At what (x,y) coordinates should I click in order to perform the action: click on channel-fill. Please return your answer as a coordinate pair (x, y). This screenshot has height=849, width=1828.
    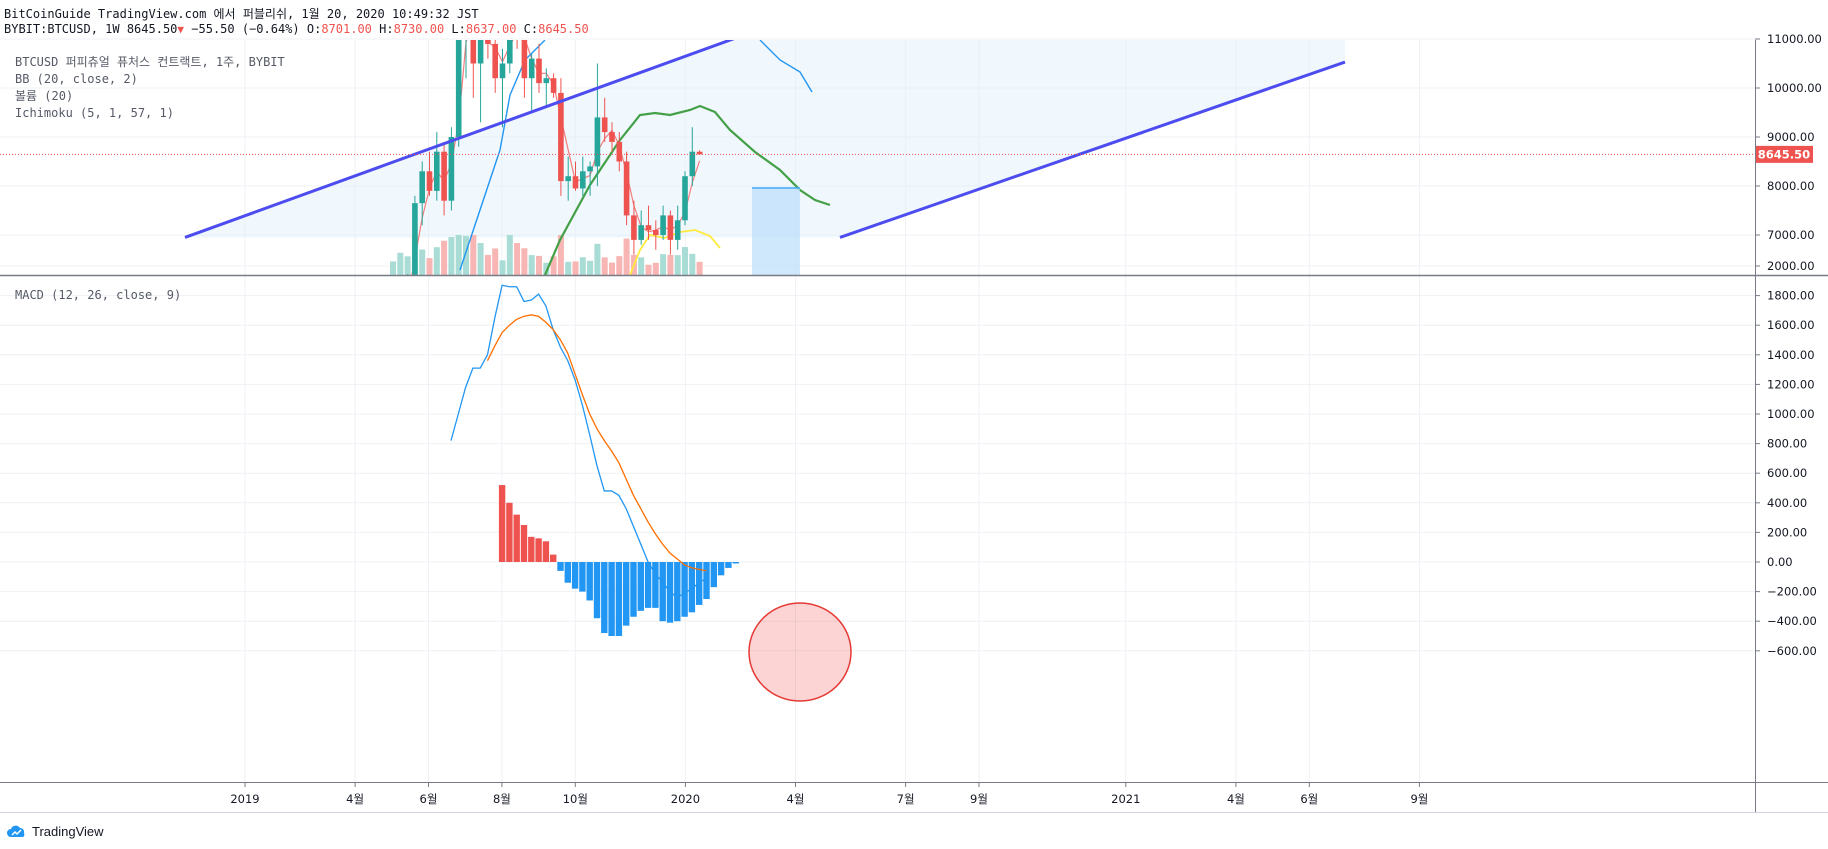
    Looking at the image, I should click on (765, 139).